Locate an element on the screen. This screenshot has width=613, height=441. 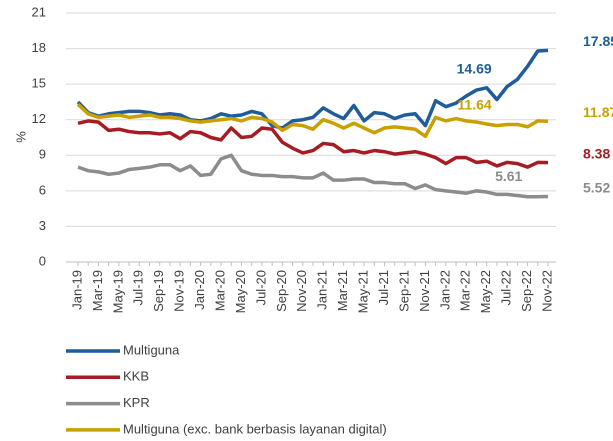
y-tick-label: 9 is located at coordinates (42, 154).